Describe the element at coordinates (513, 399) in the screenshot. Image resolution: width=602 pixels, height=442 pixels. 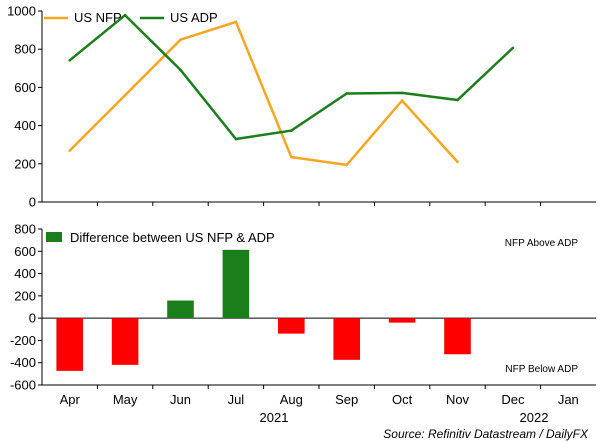
I see `x-tick-label-dec: Dec` at that location.